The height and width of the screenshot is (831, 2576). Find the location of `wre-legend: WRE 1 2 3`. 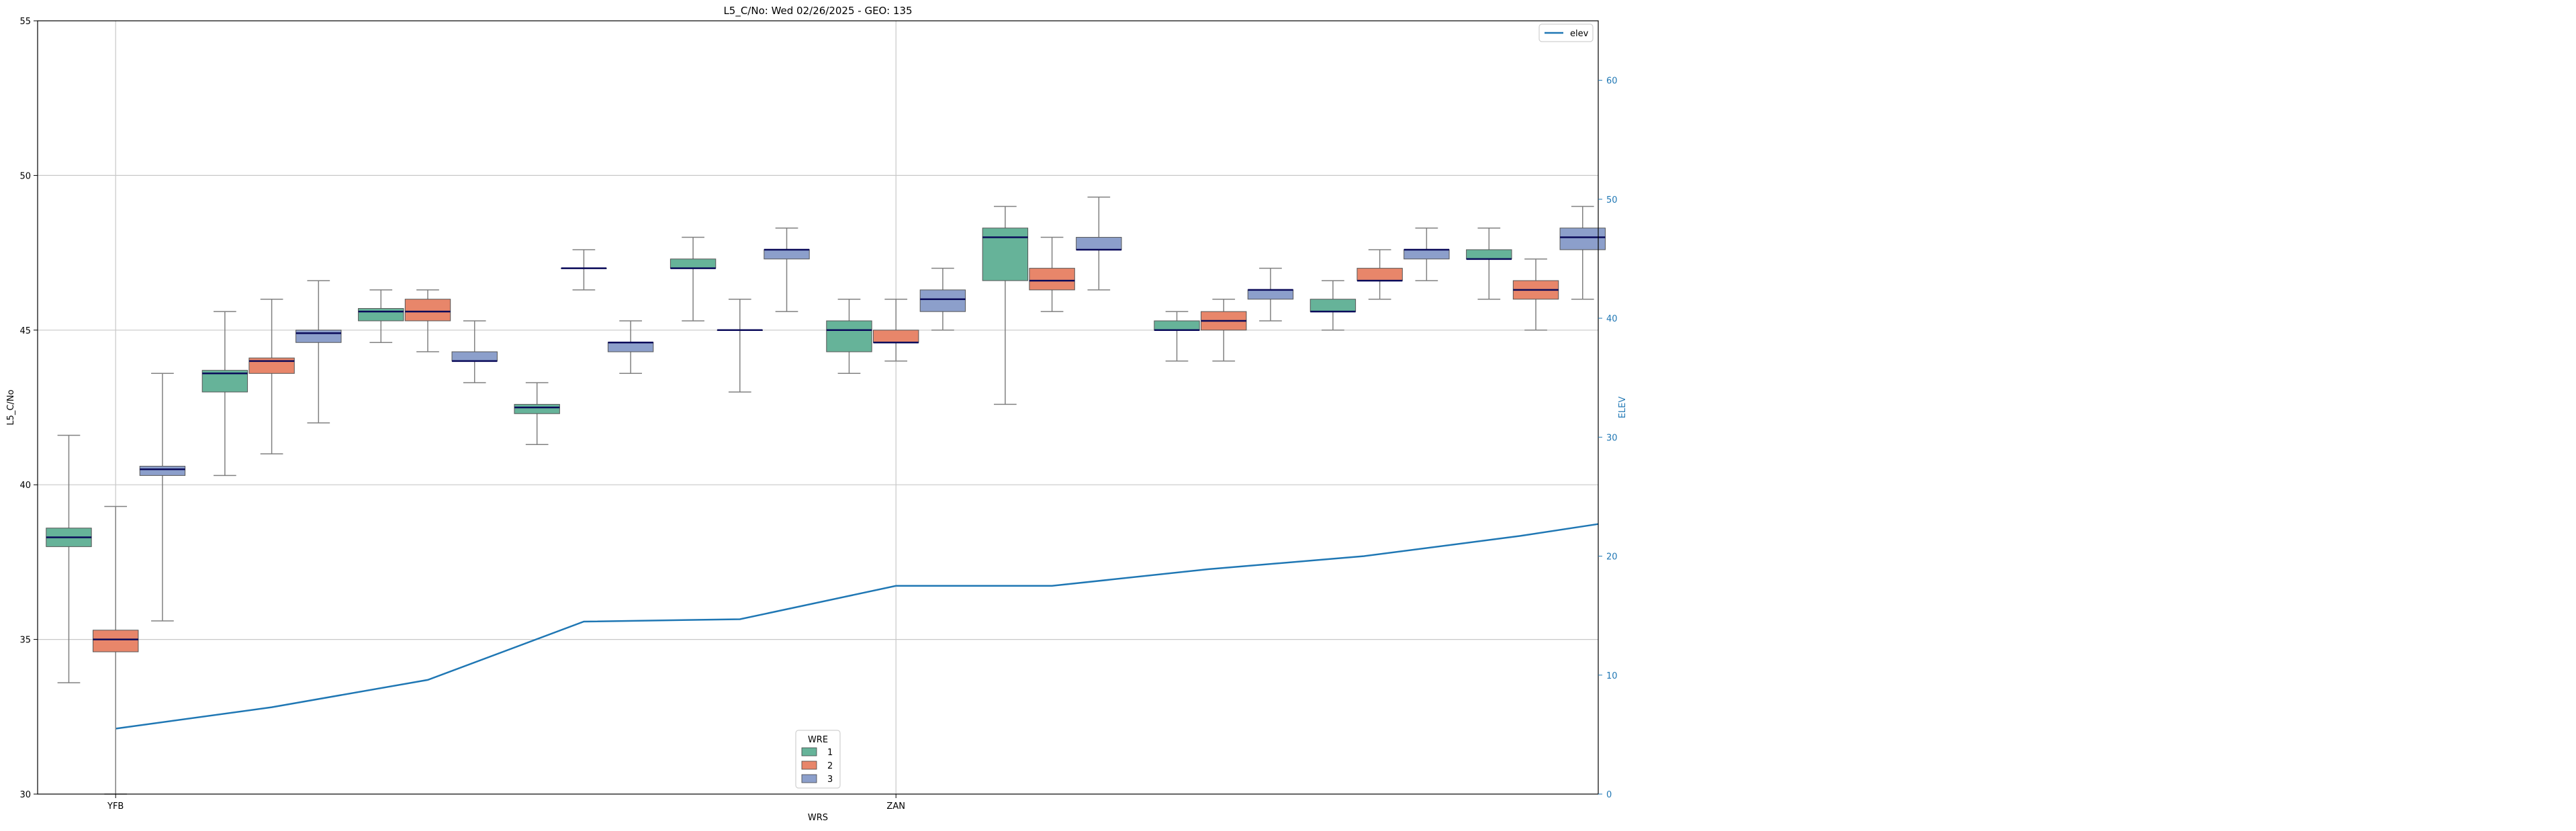

wre-legend: WRE 1 2 3 is located at coordinates (818, 759).